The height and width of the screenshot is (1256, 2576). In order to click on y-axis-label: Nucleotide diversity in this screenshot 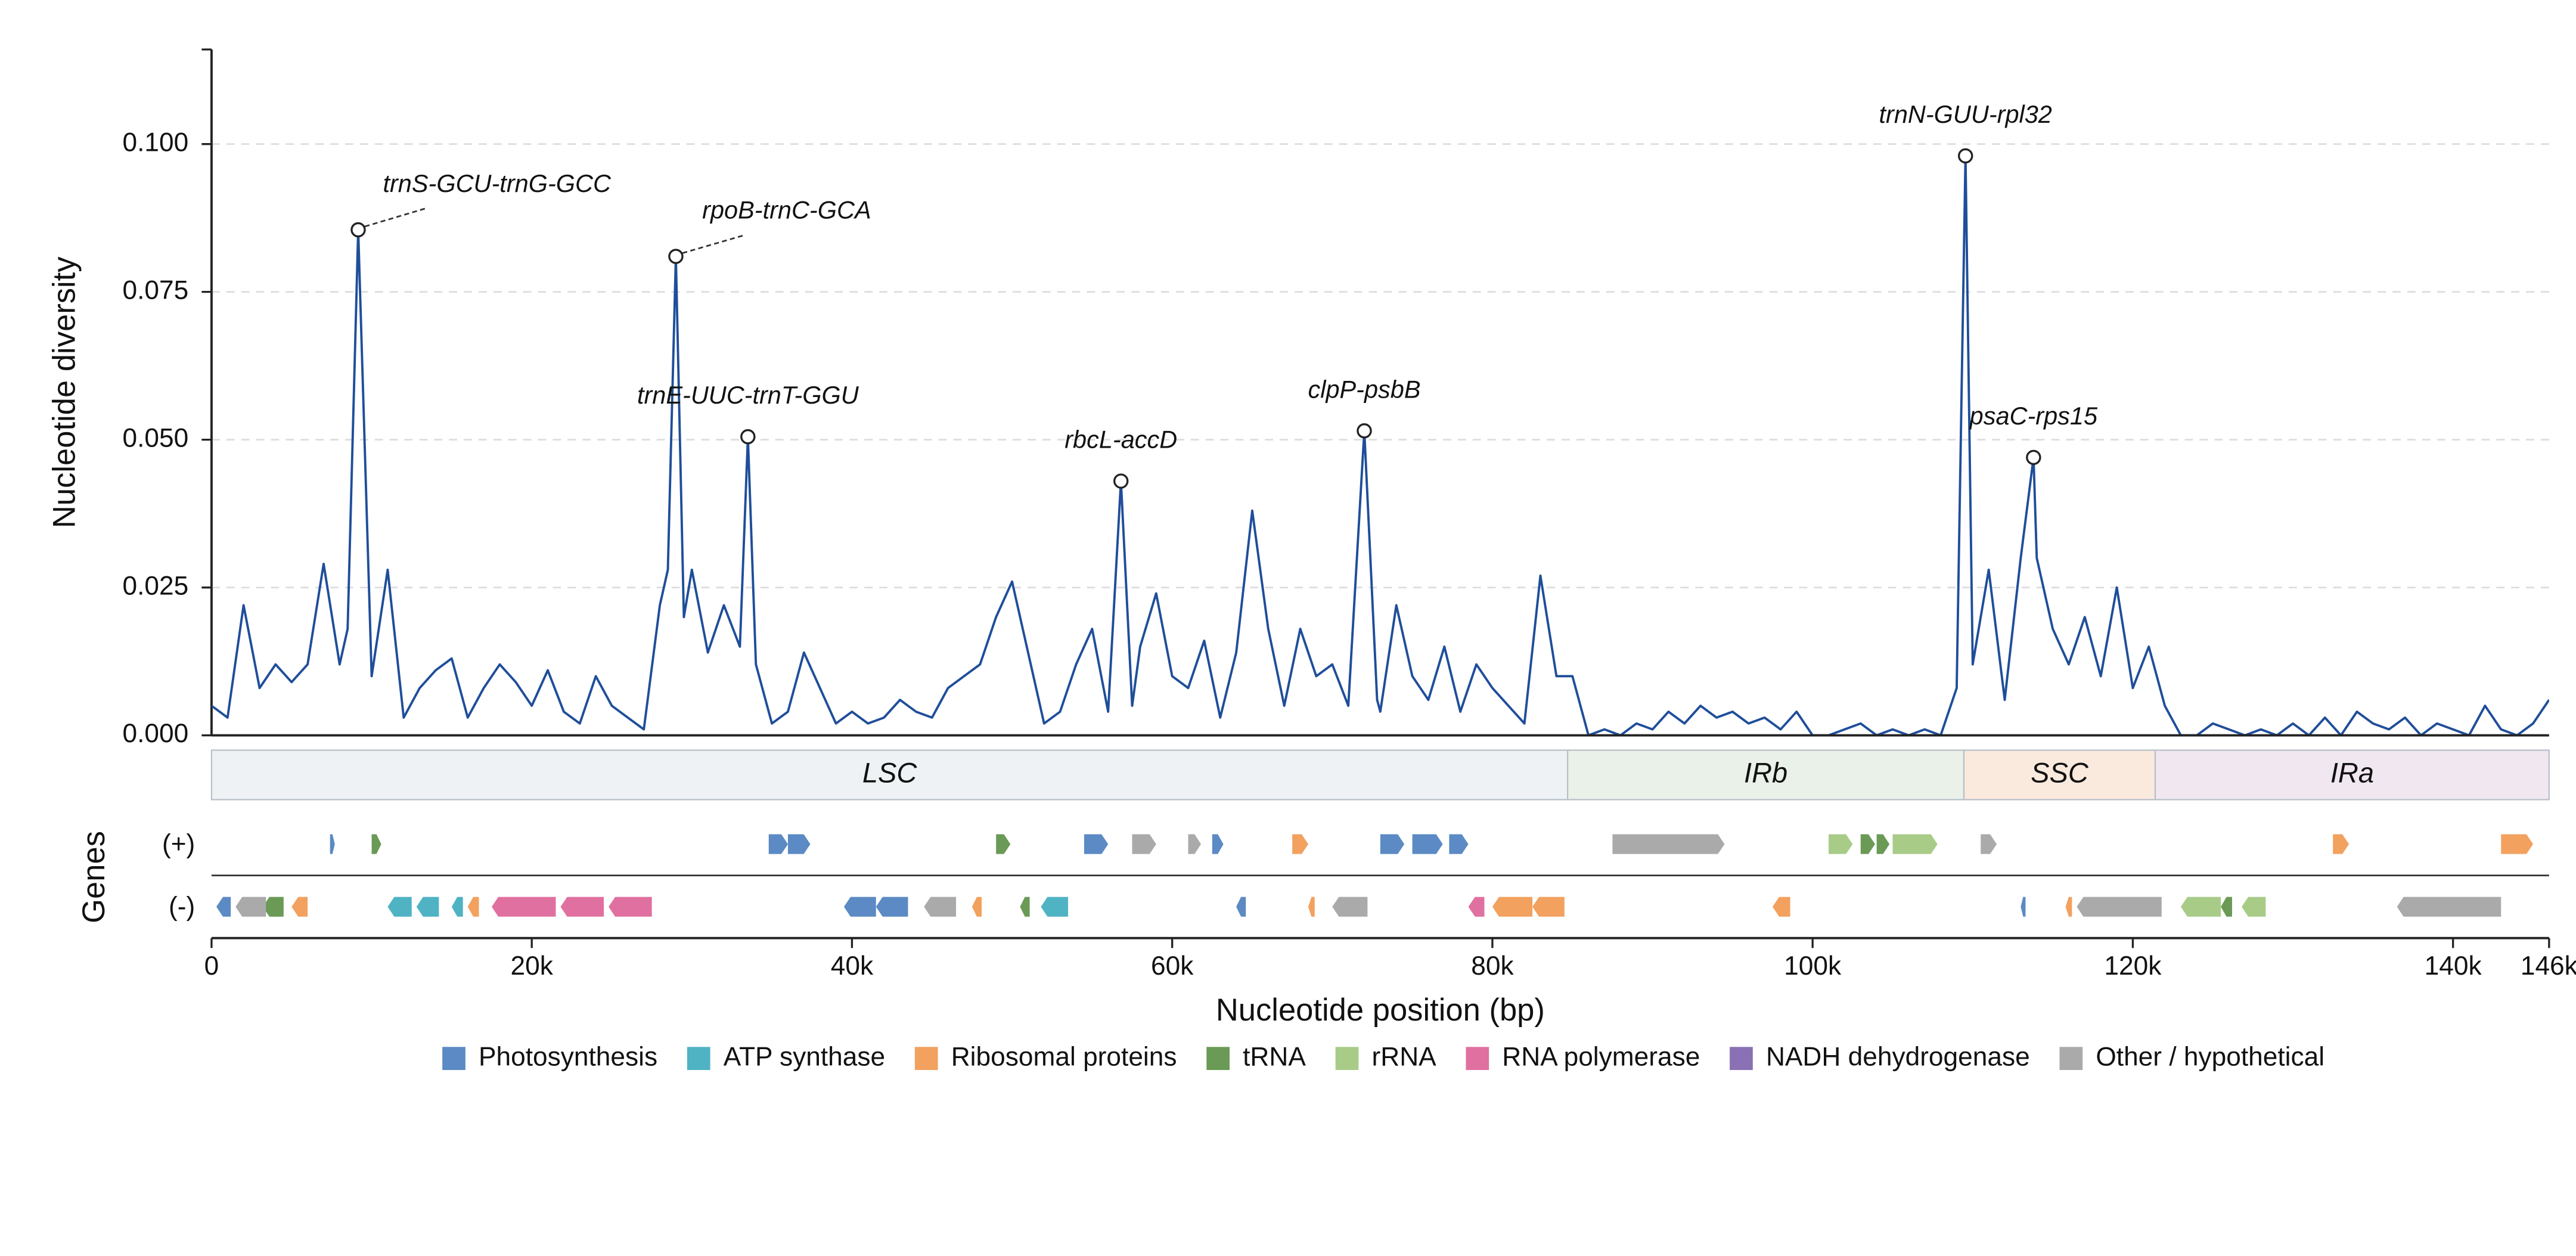, I will do `click(64, 392)`.